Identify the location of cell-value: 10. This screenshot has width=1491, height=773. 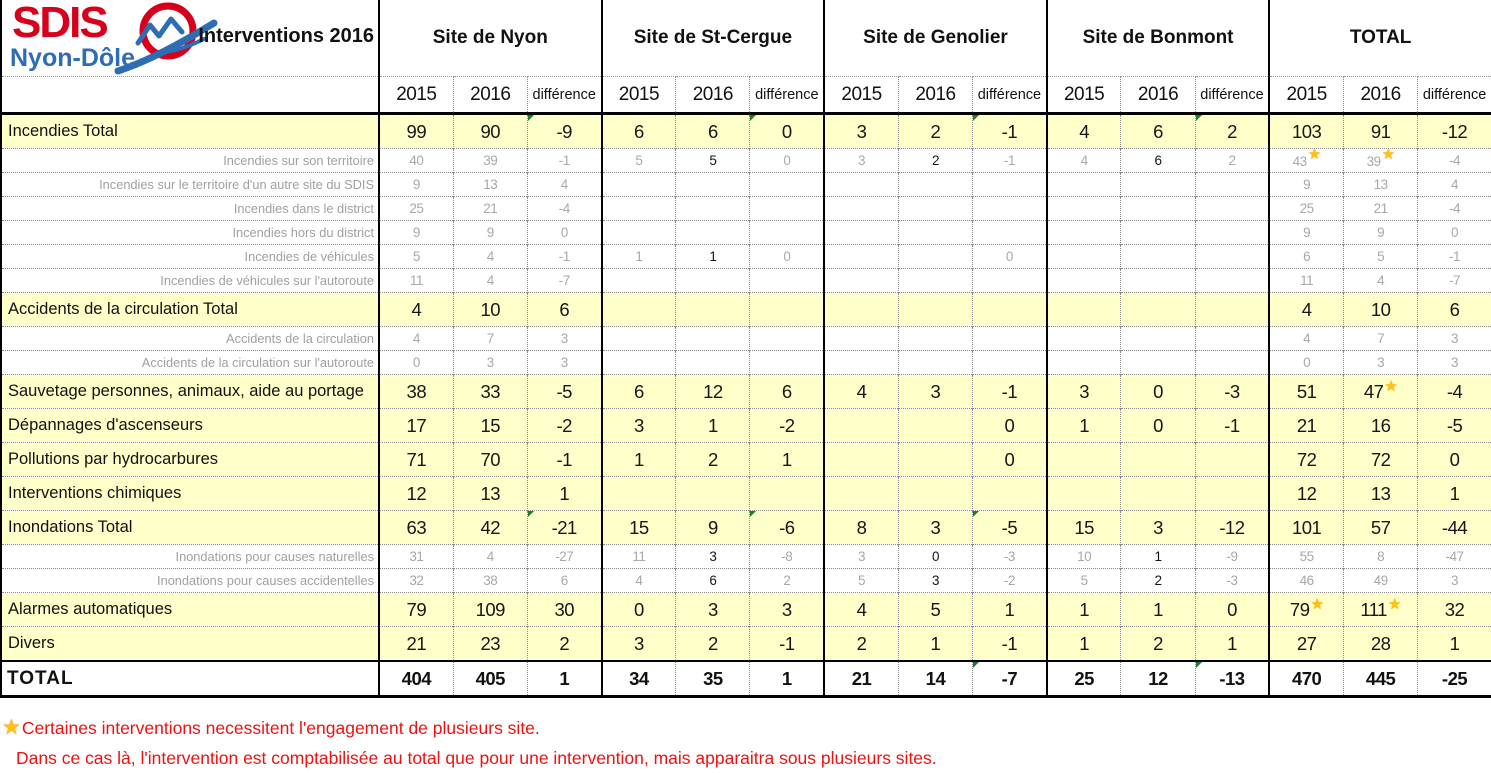
(1084, 556).